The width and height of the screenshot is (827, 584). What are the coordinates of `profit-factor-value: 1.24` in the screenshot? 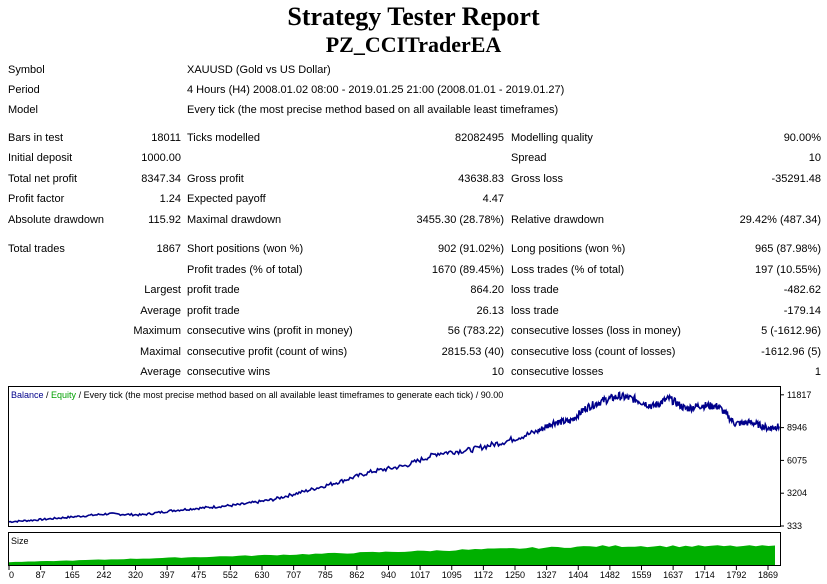 It's located at (170, 199).